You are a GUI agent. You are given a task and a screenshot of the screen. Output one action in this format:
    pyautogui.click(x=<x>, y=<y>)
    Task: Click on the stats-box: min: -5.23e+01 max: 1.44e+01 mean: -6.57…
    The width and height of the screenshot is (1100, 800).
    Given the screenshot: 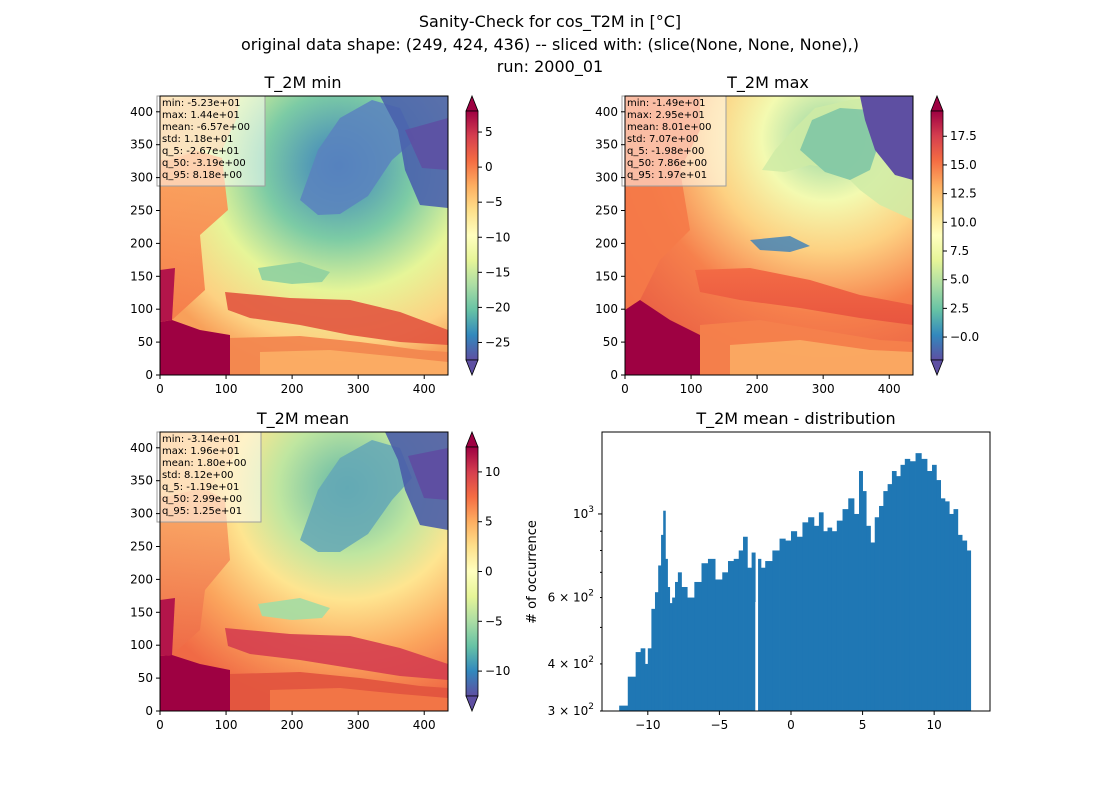 What is the action you would take?
    pyautogui.click(x=211, y=141)
    